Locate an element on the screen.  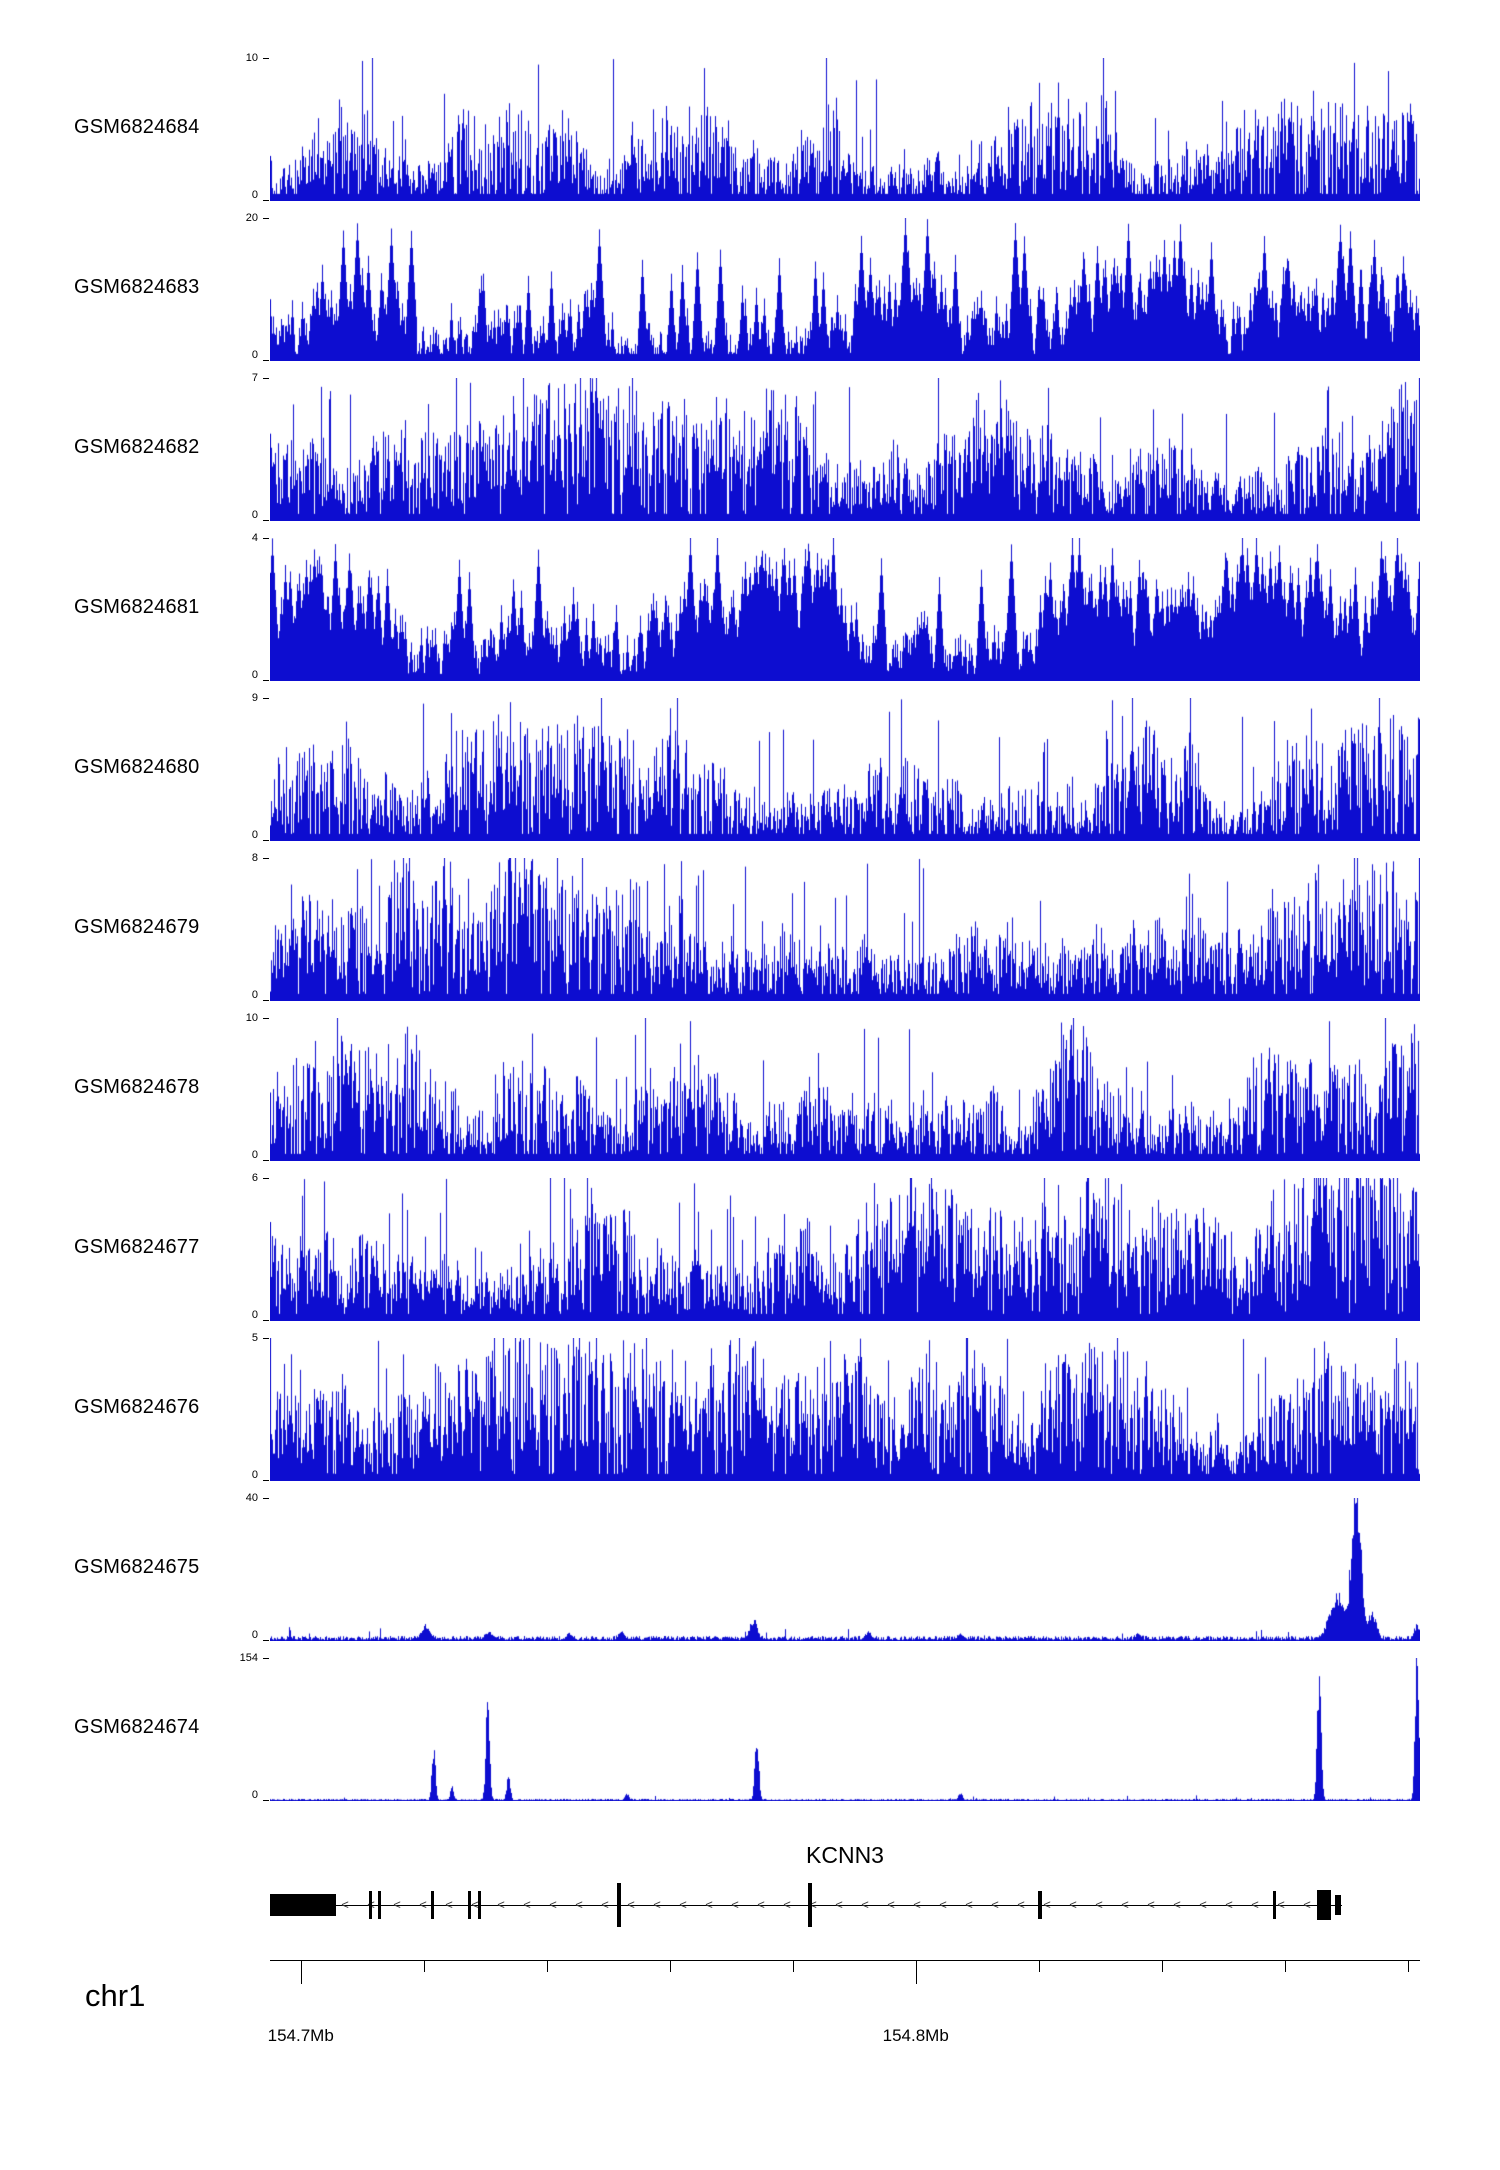
track-ymax-label: 20 is located at coordinates (251, 218).